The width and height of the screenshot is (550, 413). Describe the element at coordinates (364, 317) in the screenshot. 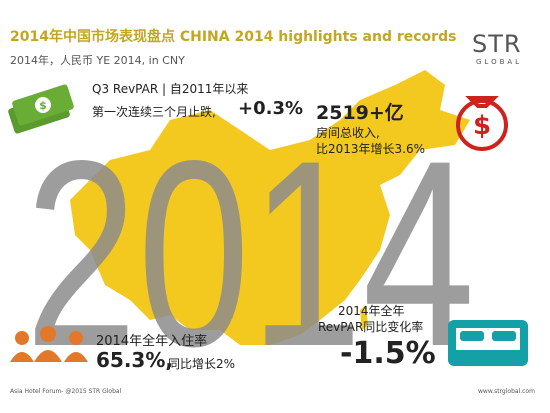

I see `taiwan` at that location.